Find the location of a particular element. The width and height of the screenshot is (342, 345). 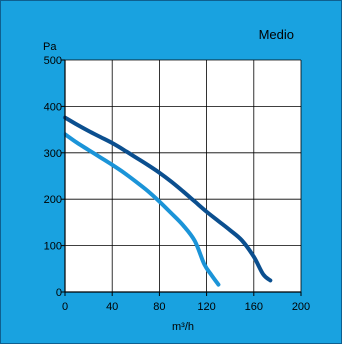

chart-title: Medio is located at coordinates (276, 34).